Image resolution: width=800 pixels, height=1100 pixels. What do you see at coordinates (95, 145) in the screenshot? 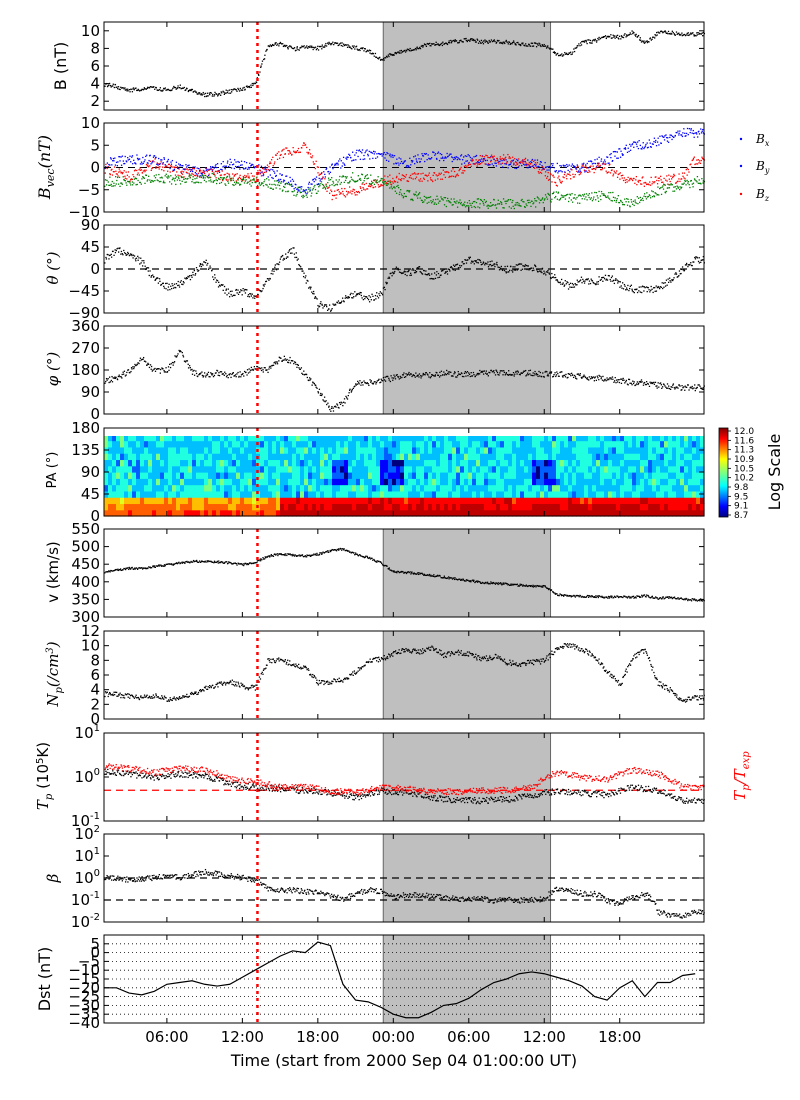
I see `y-tick-label: 5` at bounding box center [95, 145].